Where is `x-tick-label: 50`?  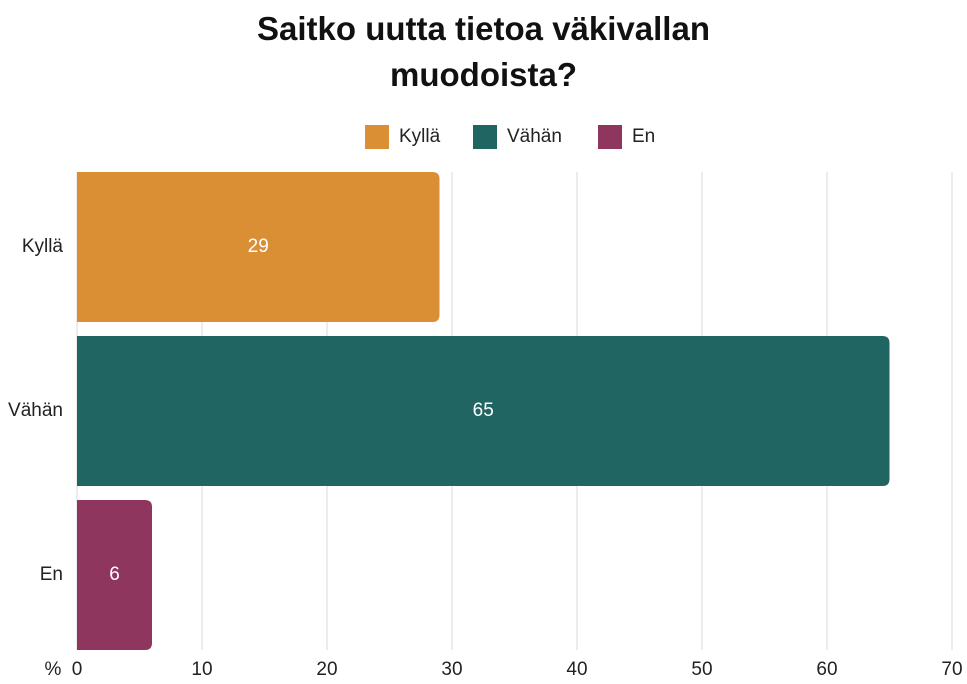
x-tick-label: 50 is located at coordinates (701, 669).